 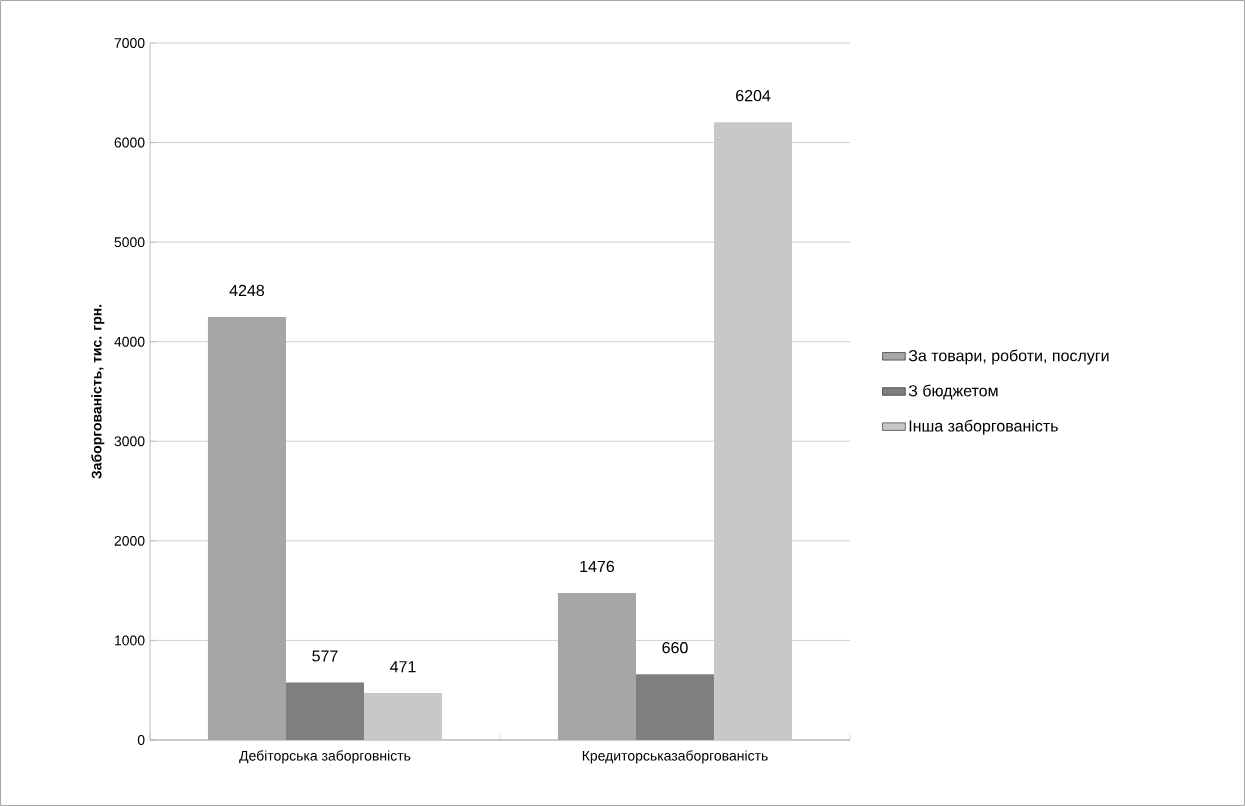 What do you see at coordinates (98, 391) in the screenshot?
I see `y-axis-title: Заборгованість, тис. грн.` at bounding box center [98, 391].